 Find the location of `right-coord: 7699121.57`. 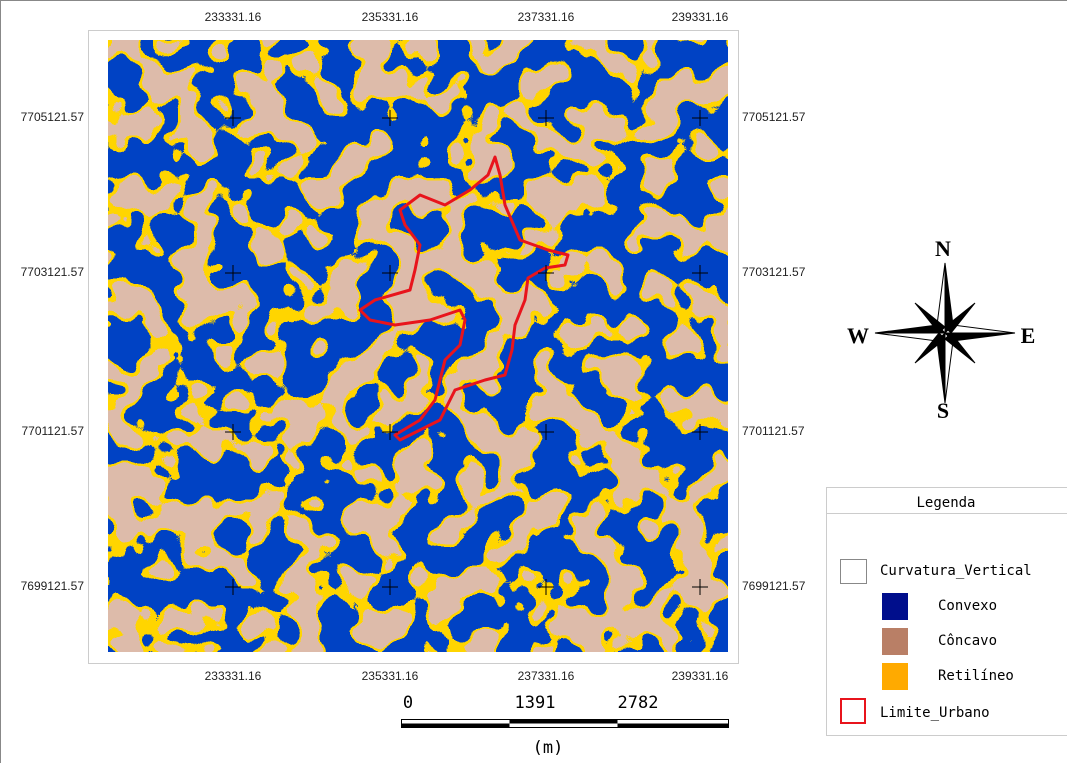

right-coord: 7699121.57 is located at coordinates (774, 586).